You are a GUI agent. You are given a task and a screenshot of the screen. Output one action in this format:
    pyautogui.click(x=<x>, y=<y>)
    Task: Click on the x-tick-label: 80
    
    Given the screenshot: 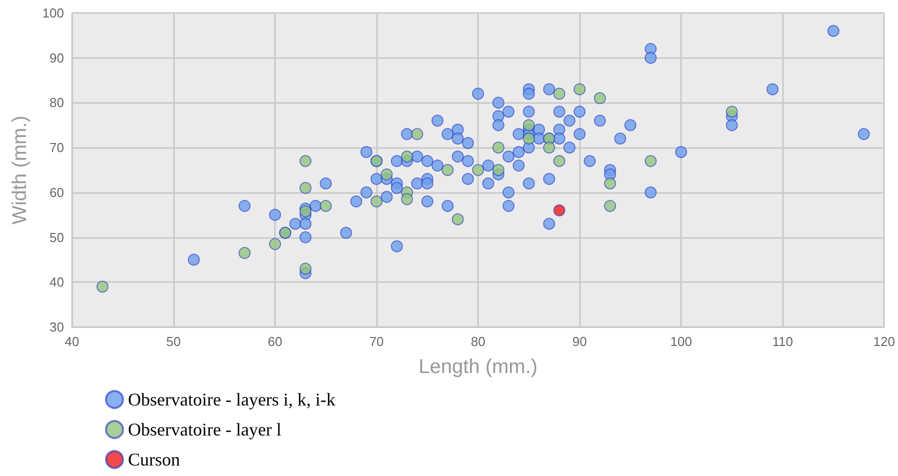 What is the action you would take?
    pyautogui.click(x=478, y=341)
    